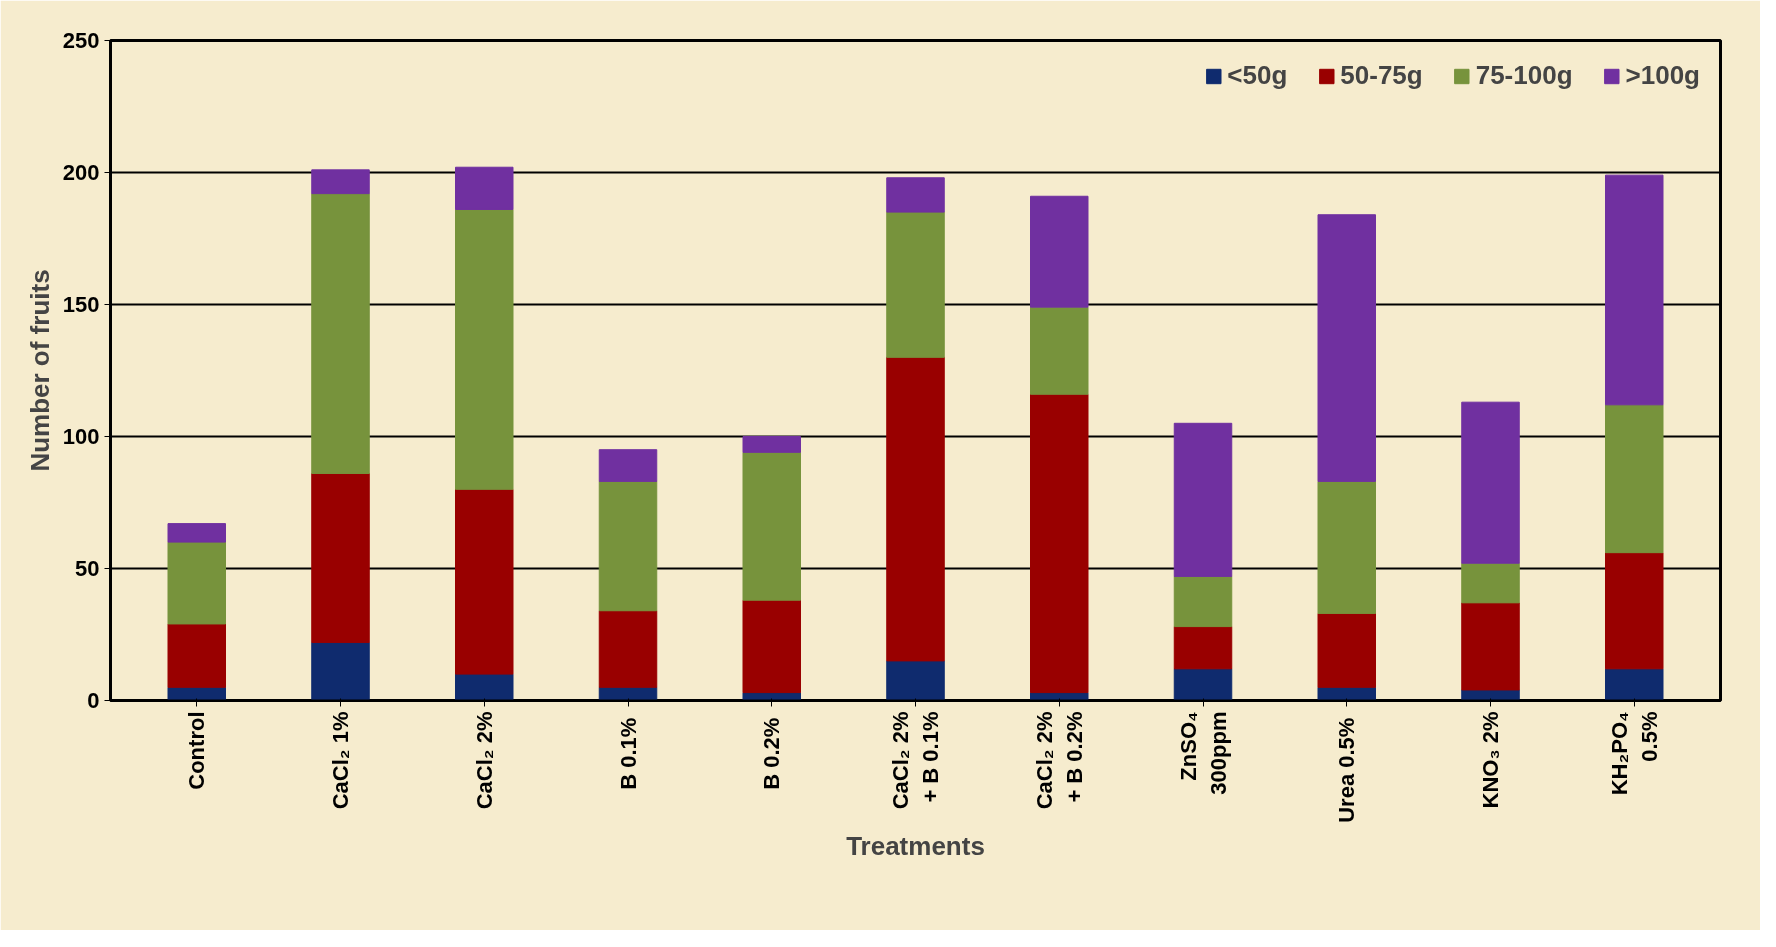 This screenshot has width=1776, height=947. What do you see at coordinates (1381, 75) in the screenshot?
I see `legend-label: 50-75g` at bounding box center [1381, 75].